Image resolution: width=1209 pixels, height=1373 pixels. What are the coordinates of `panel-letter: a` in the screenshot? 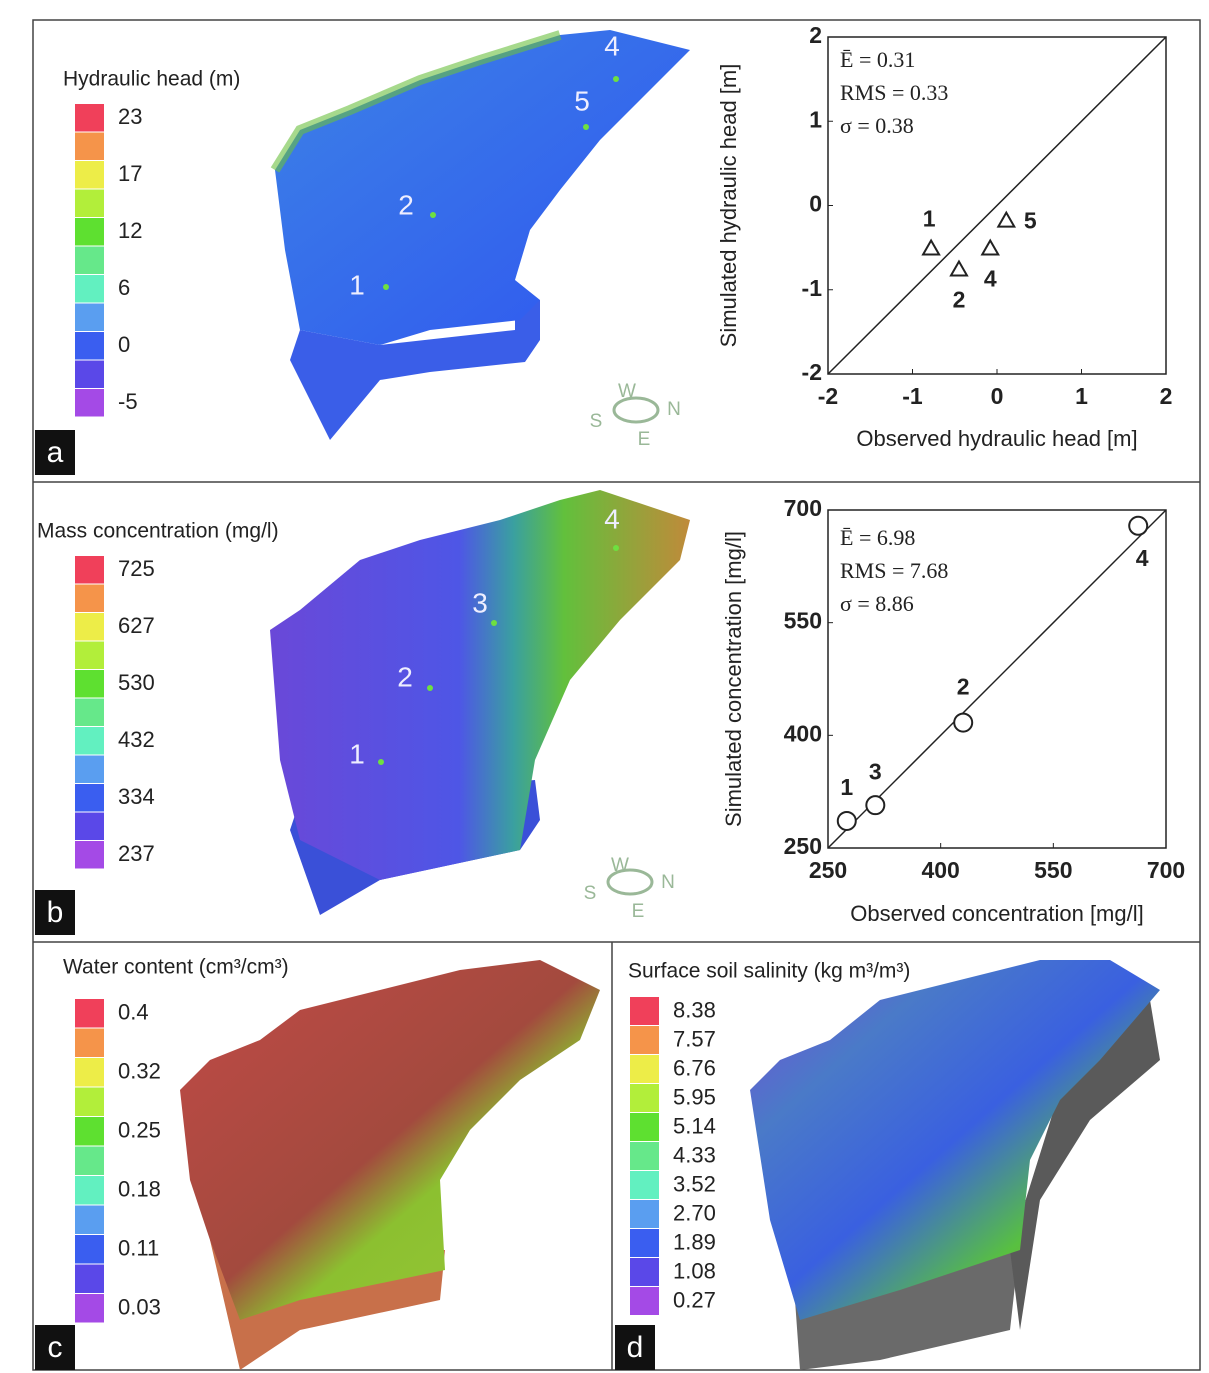 It's located at (55, 452).